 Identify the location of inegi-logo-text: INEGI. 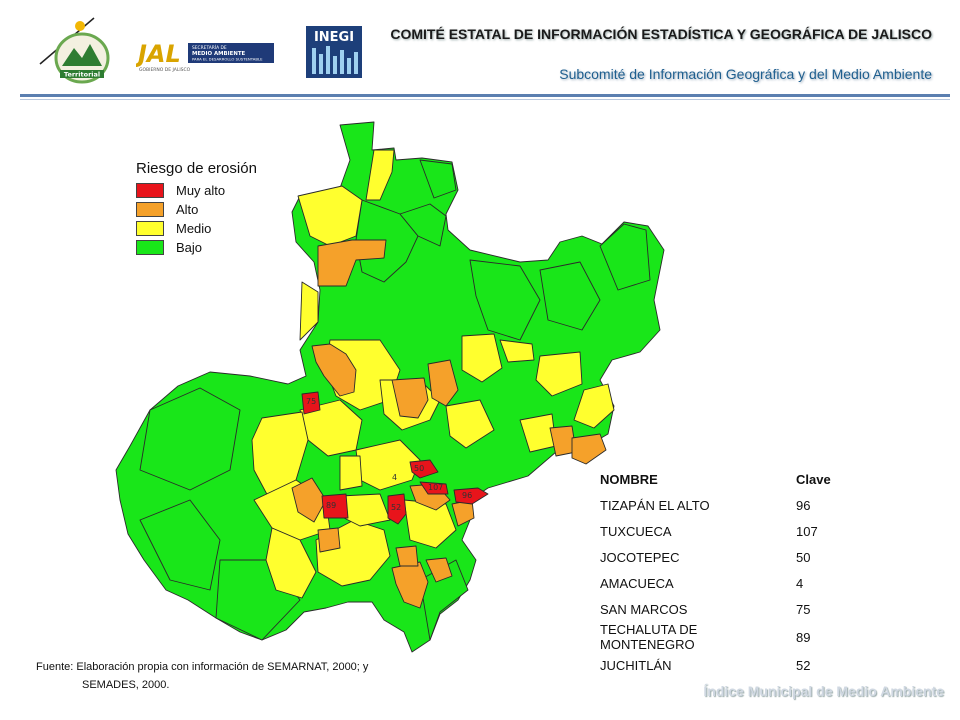
(334, 37).